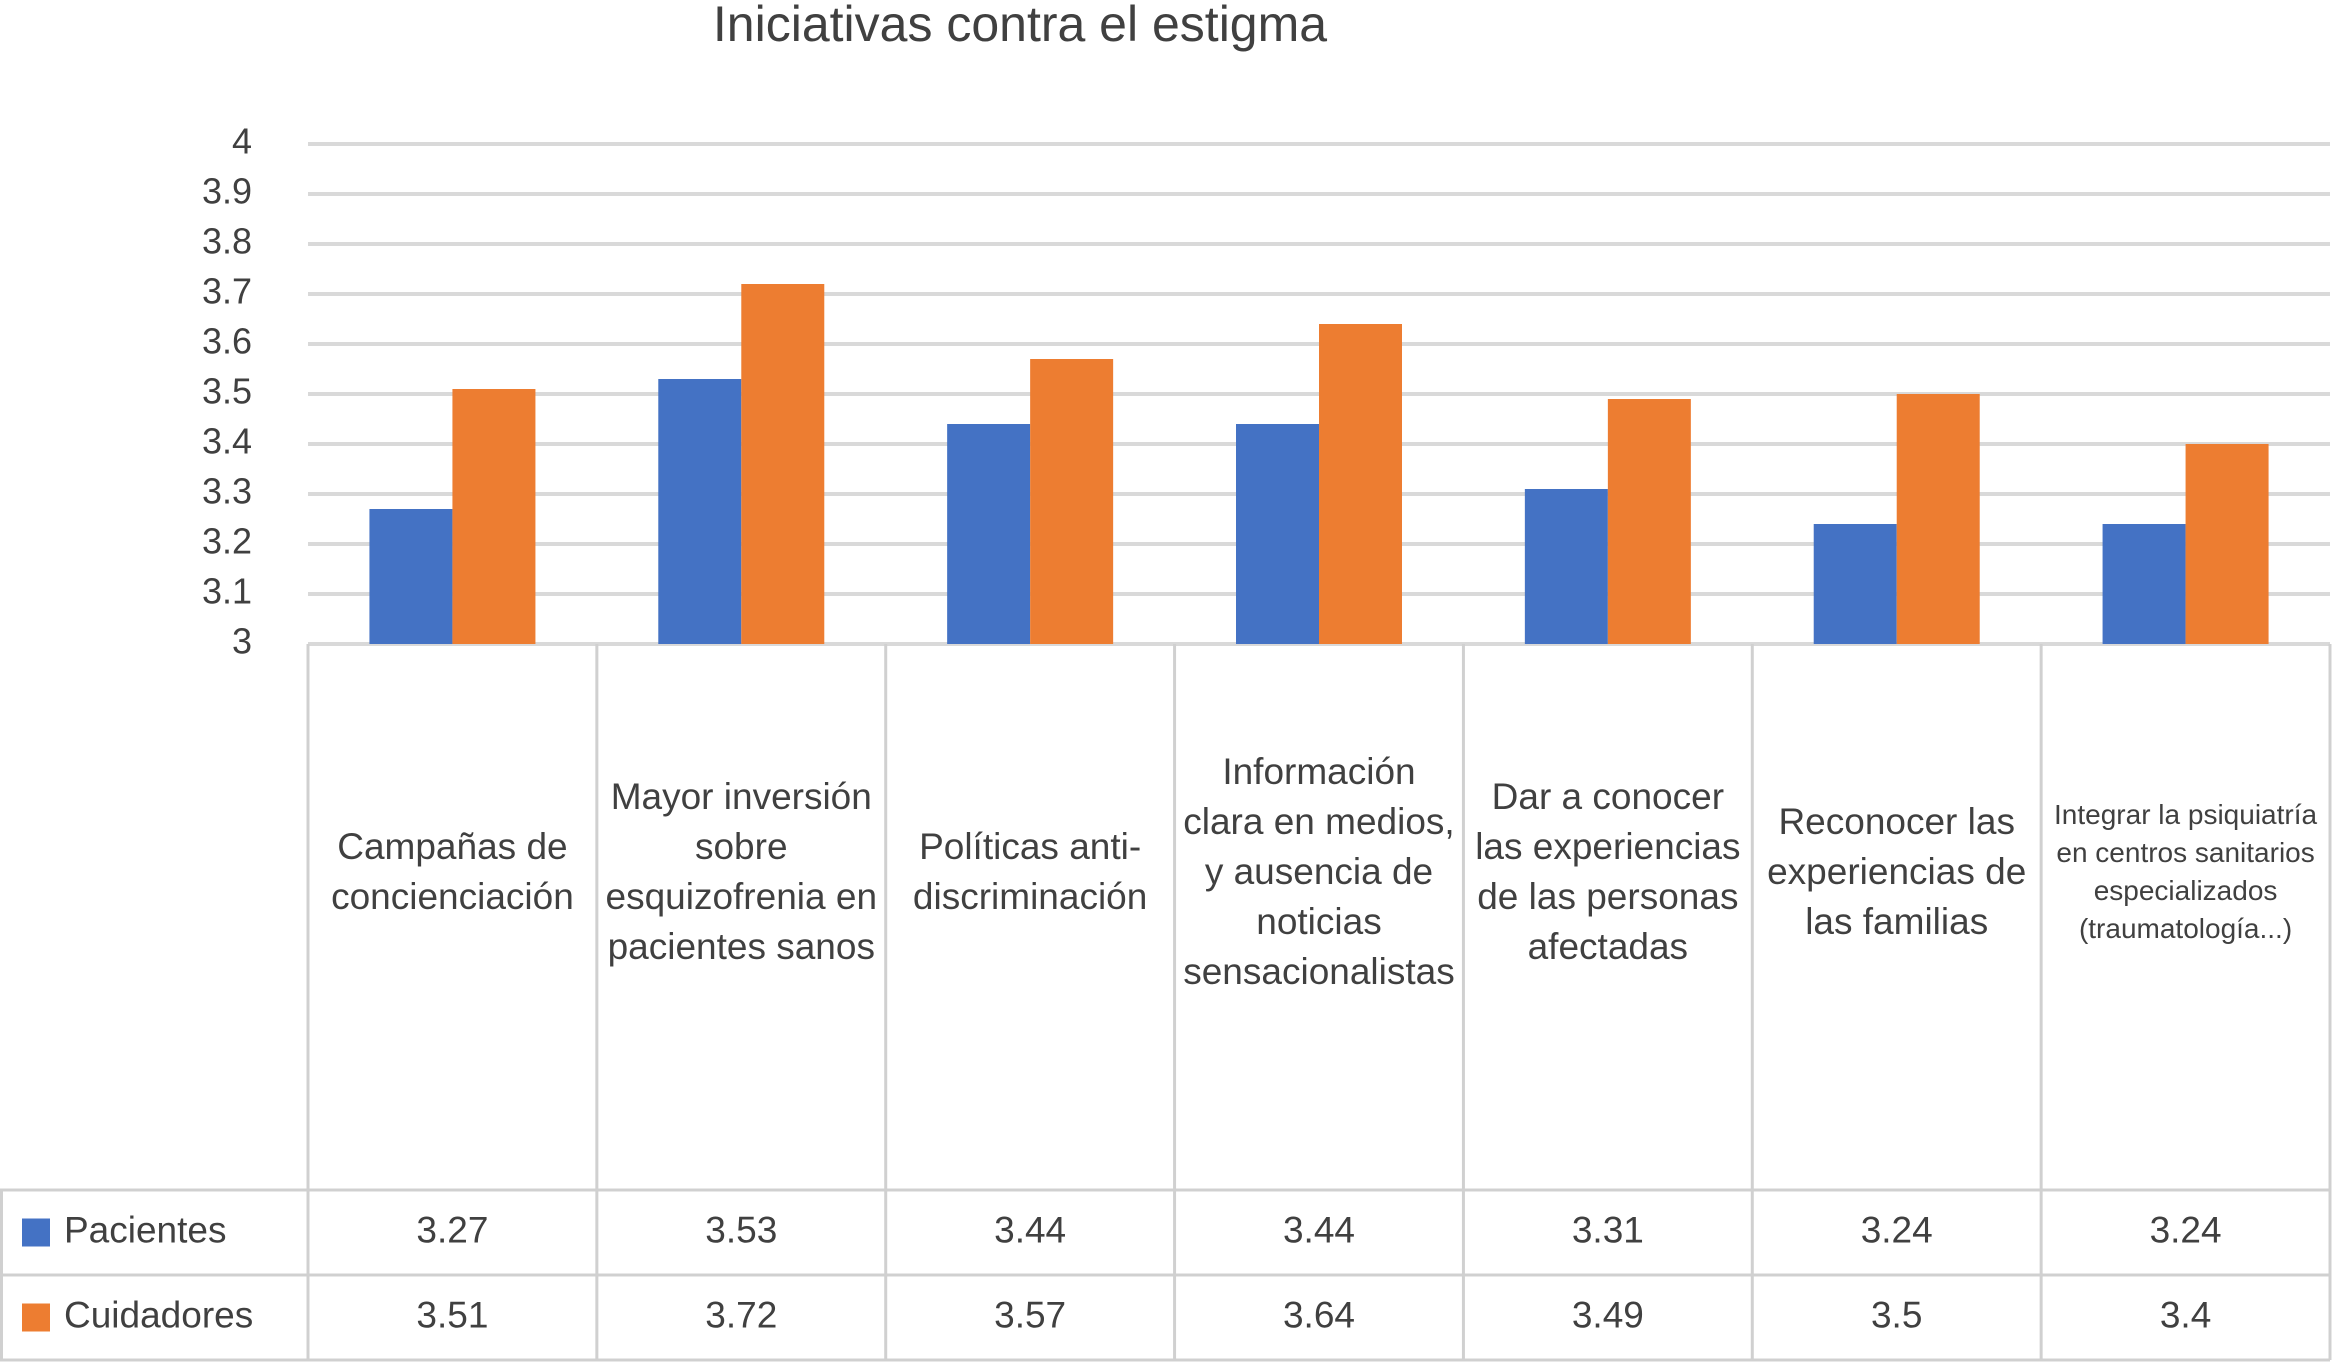 This screenshot has height=1365, width=2333. What do you see at coordinates (1608, 1229) in the screenshot?
I see `table-value: 3.31` at bounding box center [1608, 1229].